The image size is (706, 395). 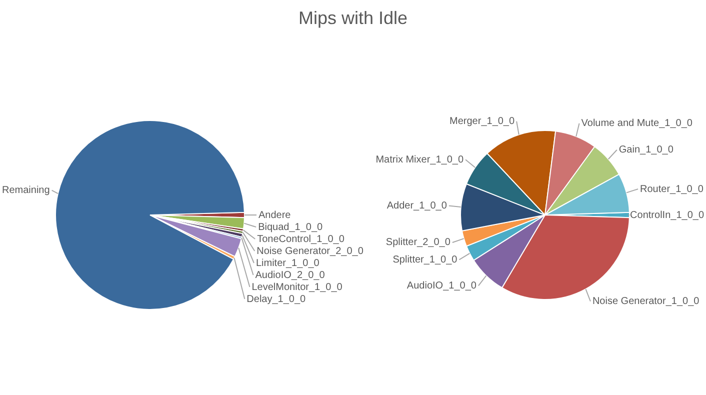 I want to click on slice-label: Merger_1_0_0, so click(x=482, y=122).